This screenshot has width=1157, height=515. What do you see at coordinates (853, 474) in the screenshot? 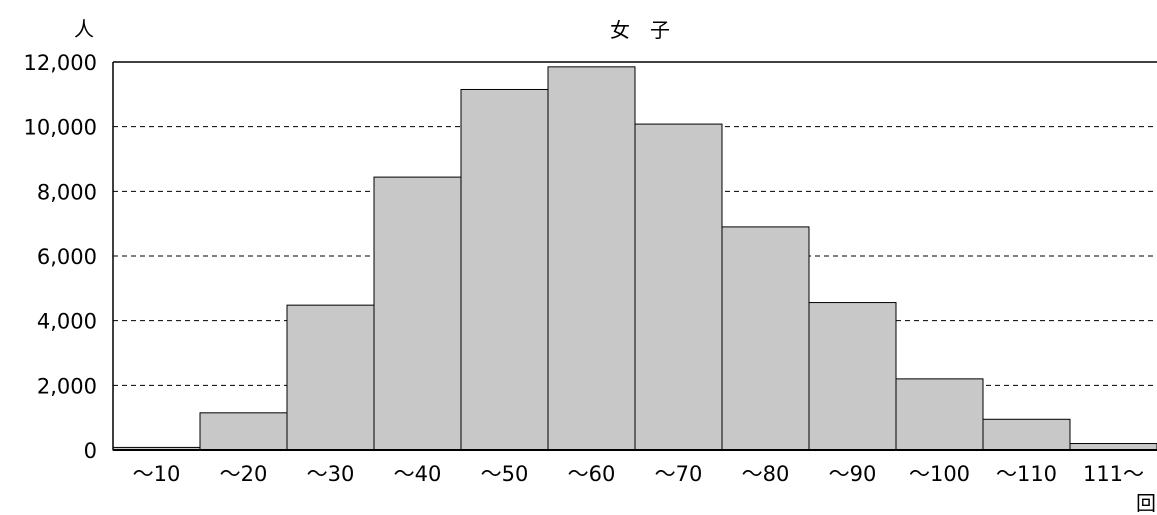
I see `x-tick-label: ～90` at bounding box center [853, 474].